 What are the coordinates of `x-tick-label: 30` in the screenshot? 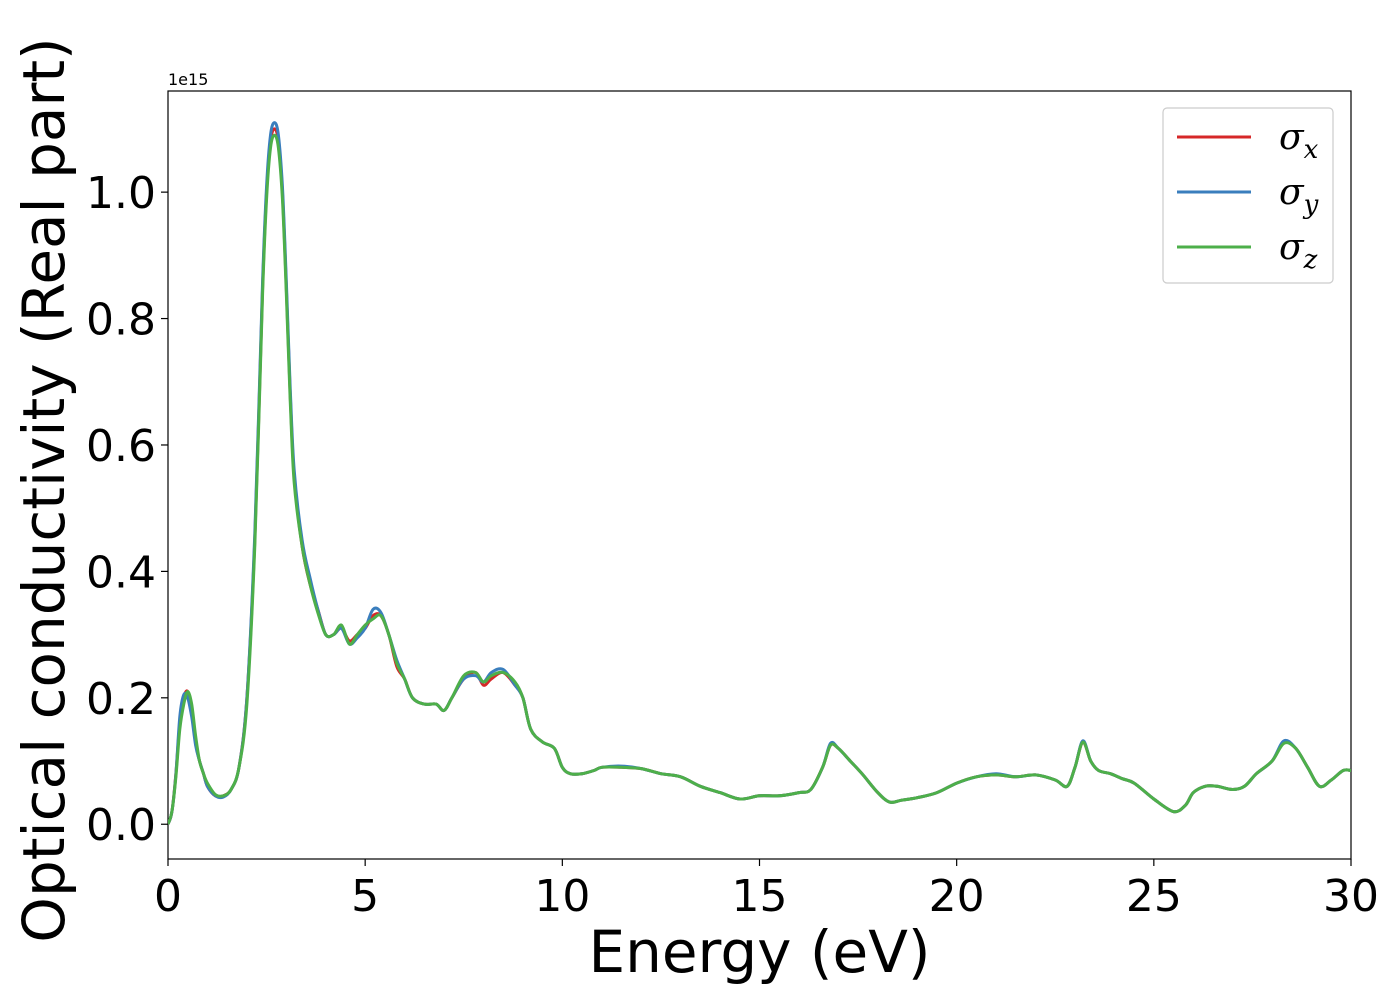 It's located at (1351, 896).